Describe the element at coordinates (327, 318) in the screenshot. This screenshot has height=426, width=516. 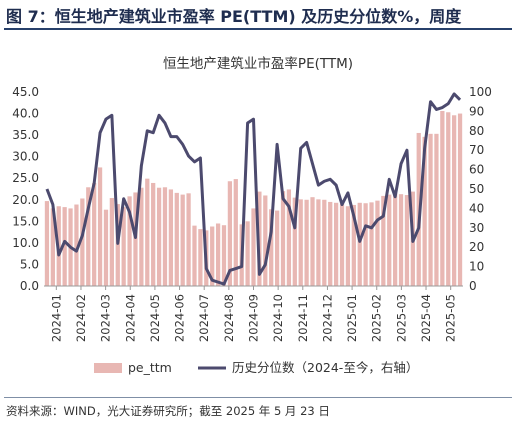
I see `x-tick-label: 2024-12` at that location.